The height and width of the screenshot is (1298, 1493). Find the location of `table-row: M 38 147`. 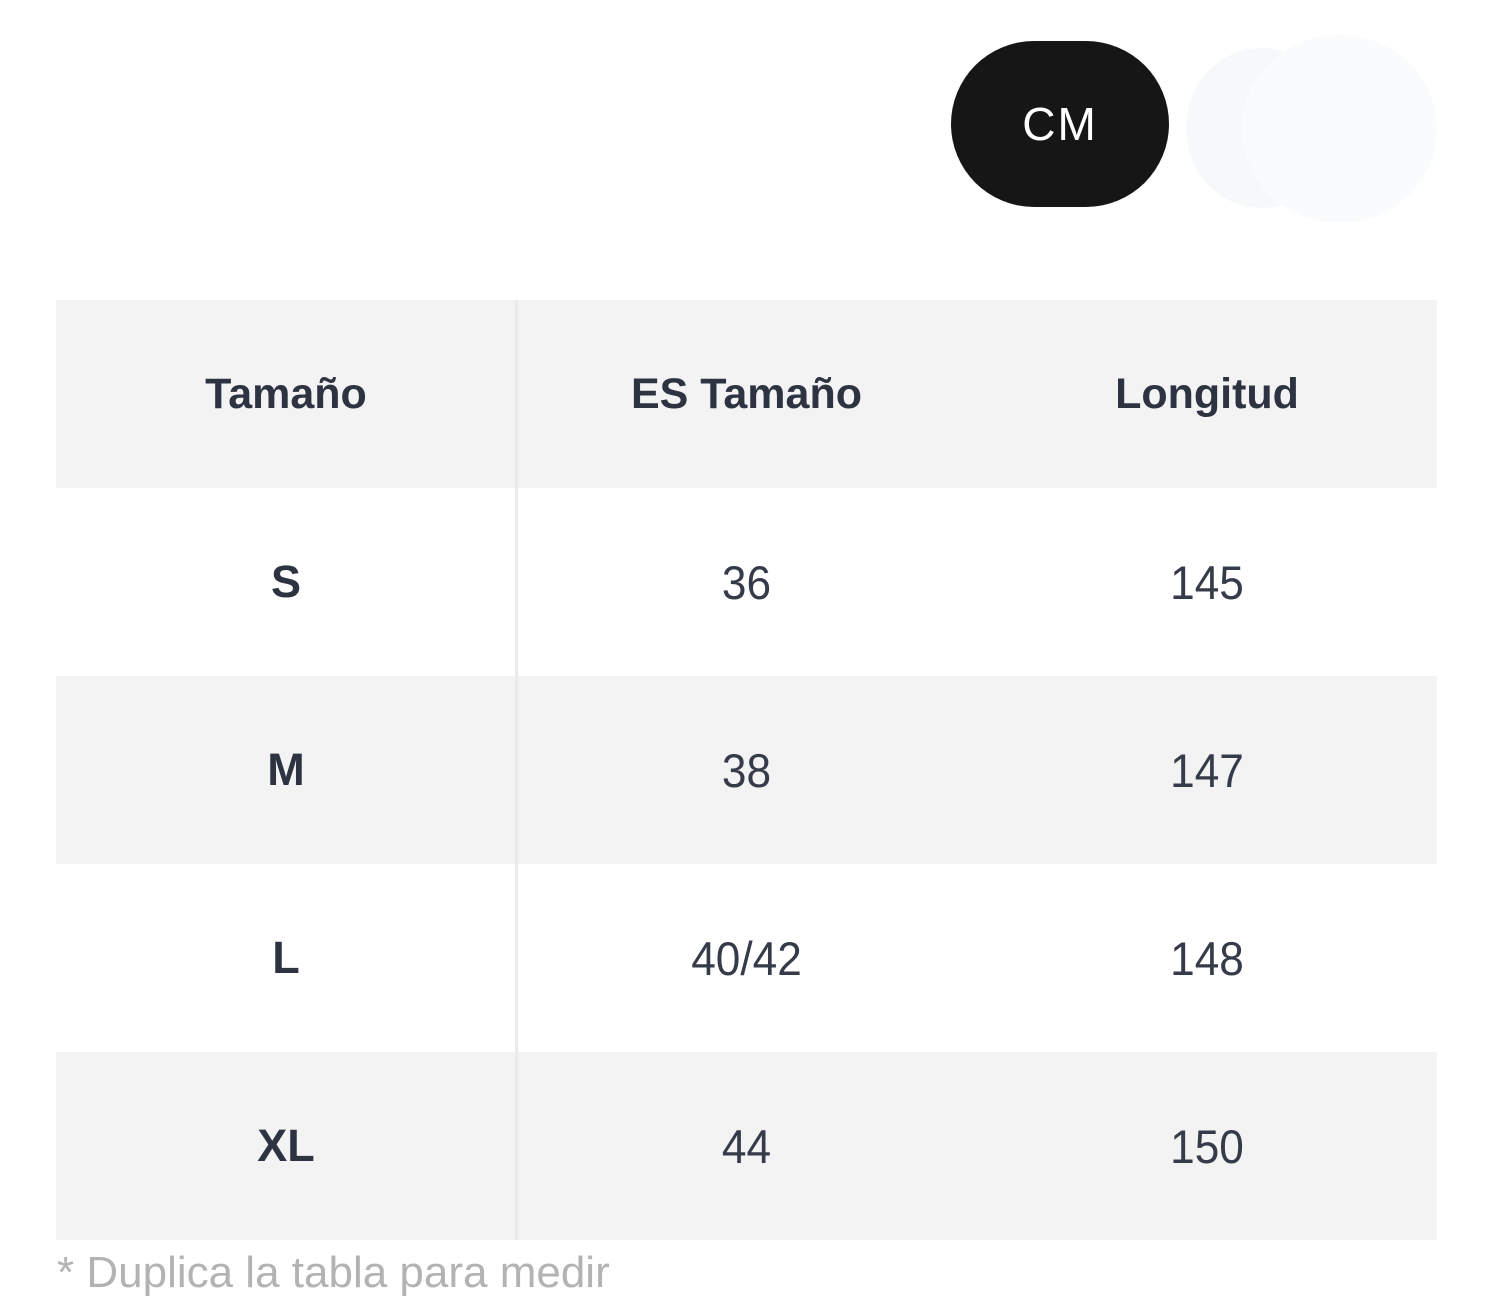

table-row: M 38 147 is located at coordinates (746, 770).